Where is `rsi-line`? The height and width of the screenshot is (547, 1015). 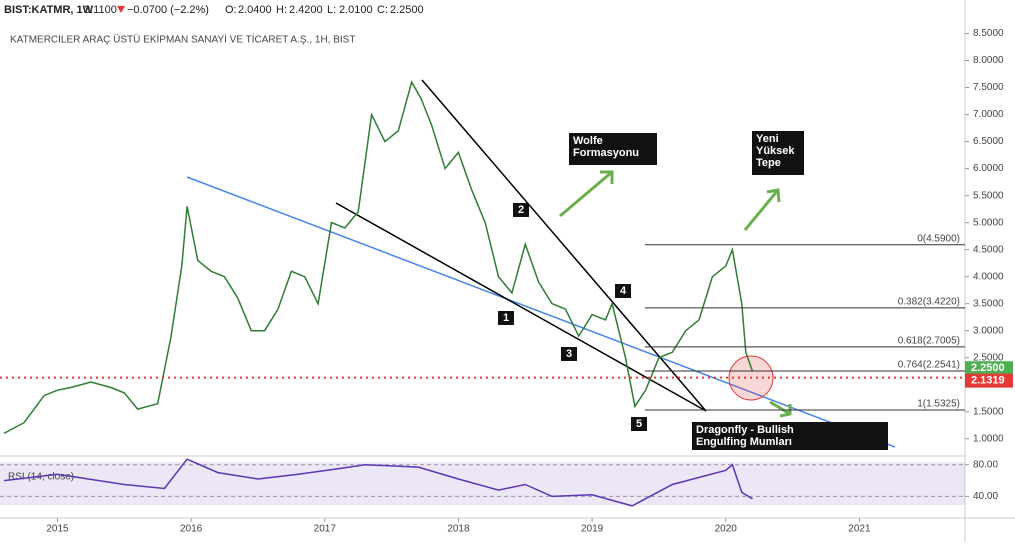 rsi-line is located at coordinates (378, 482).